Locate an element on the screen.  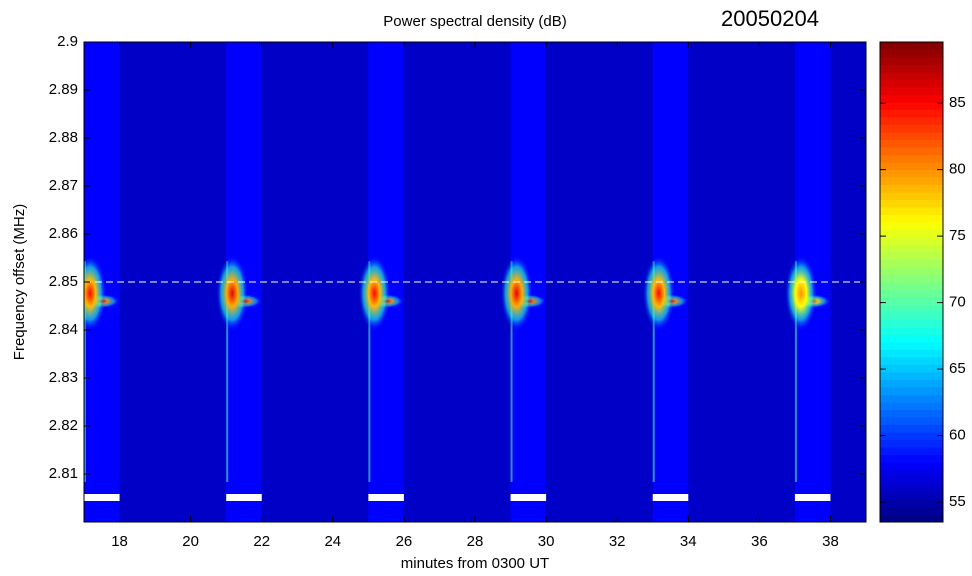
y-tick-label: 2.88 is located at coordinates (63, 137).